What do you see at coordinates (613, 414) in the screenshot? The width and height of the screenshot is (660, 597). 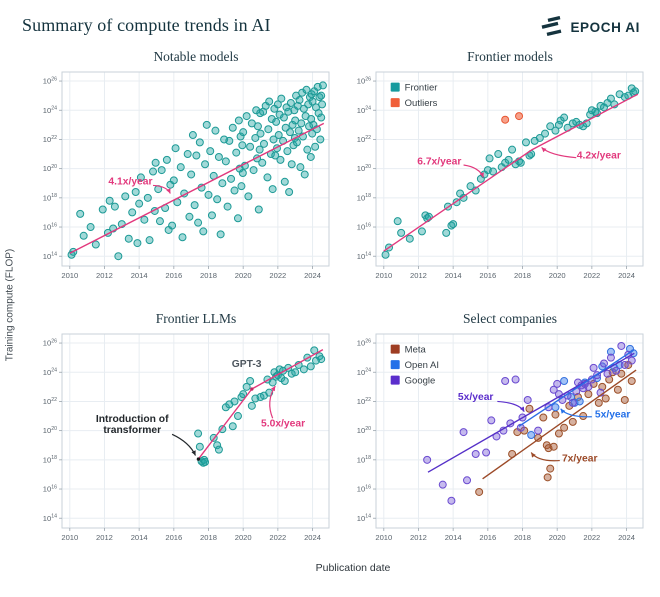 I see `annotation-label: 5x/year` at bounding box center [613, 414].